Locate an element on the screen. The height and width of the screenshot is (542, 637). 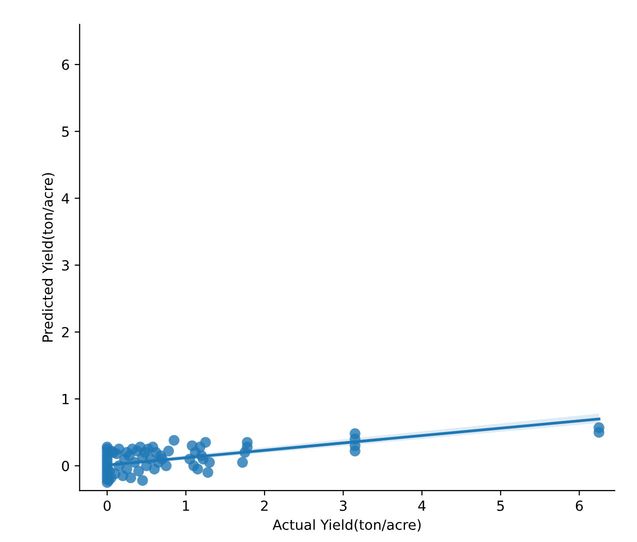
y-tick-label: 3 is located at coordinates (65, 265).